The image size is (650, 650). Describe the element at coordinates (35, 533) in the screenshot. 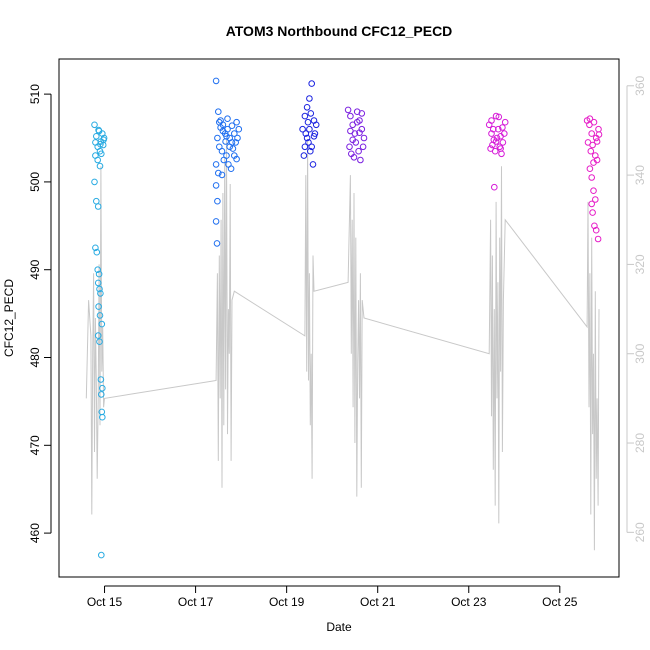

I see `y-tick-label: 460` at that location.